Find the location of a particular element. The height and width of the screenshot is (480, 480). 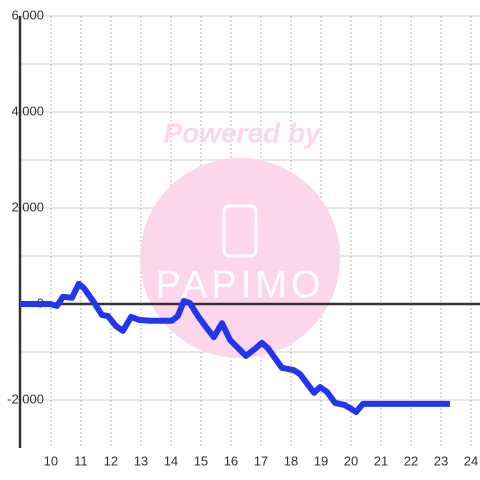

x-tick-label: 10 is located at coordinates (51, 460).